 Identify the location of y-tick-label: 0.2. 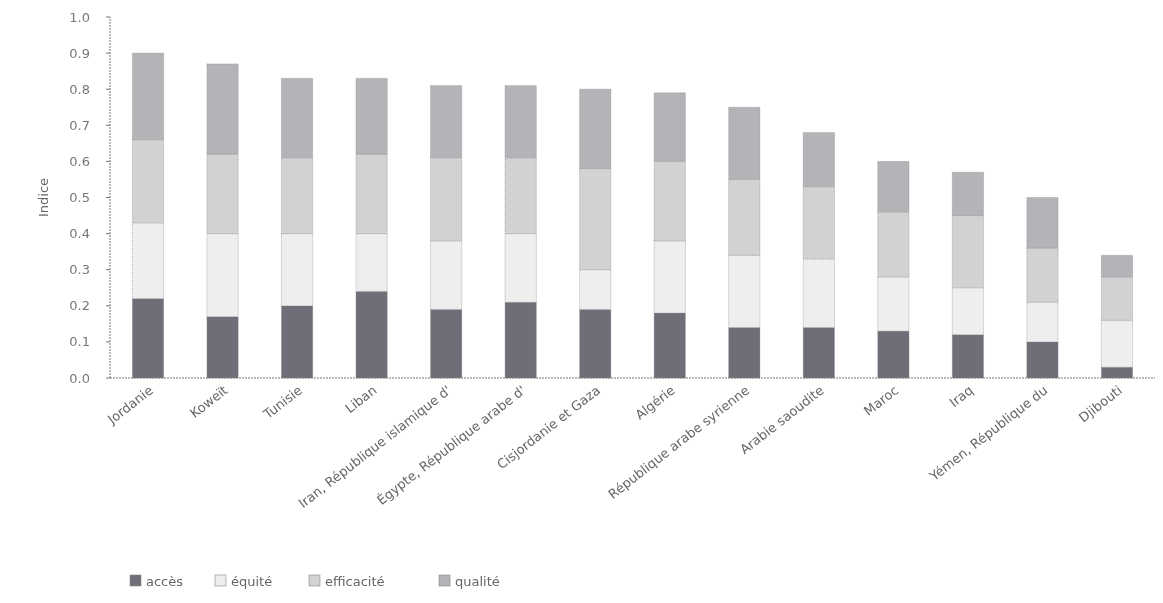
(79, 306).